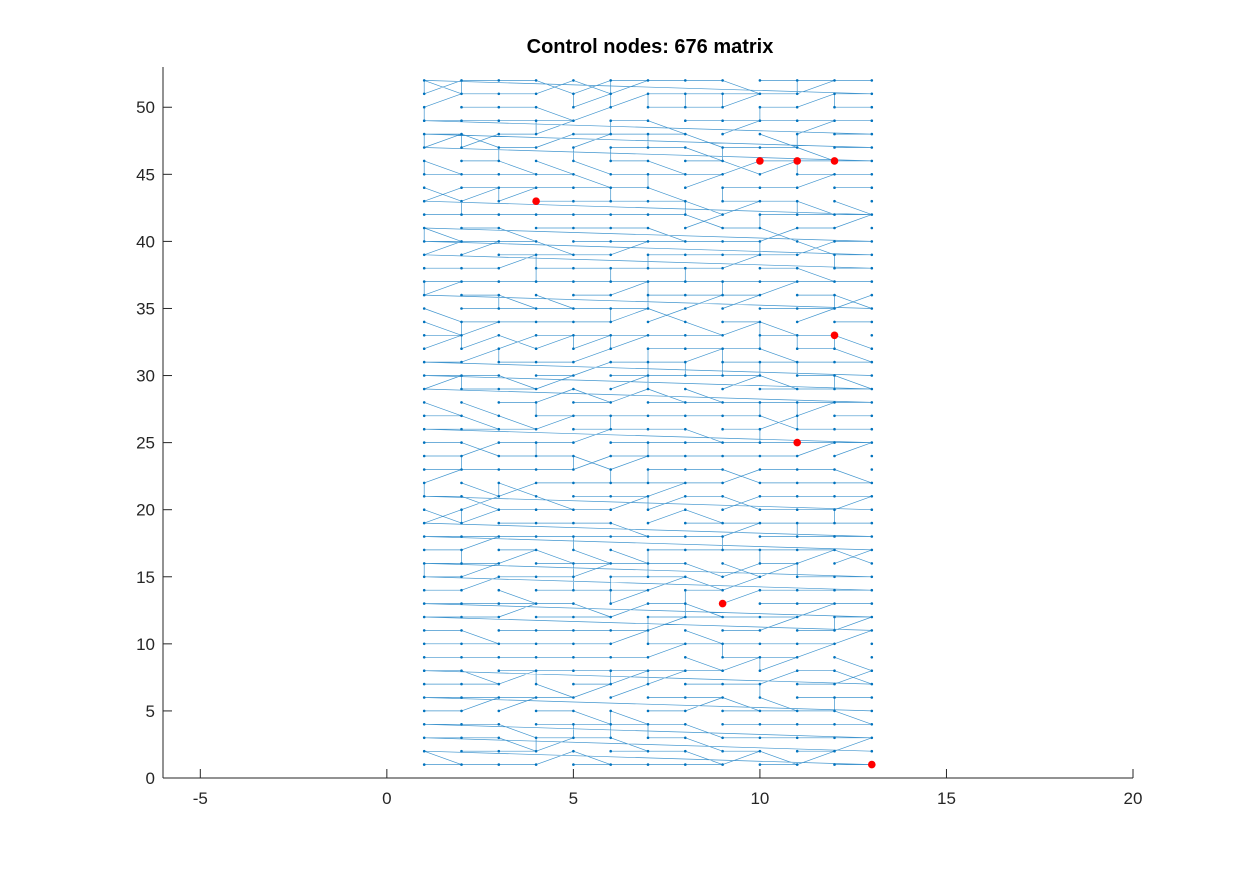  Describe the element at coordinates (946, 798) in the screenshot. I see `x-tick-label: 15` at that location.